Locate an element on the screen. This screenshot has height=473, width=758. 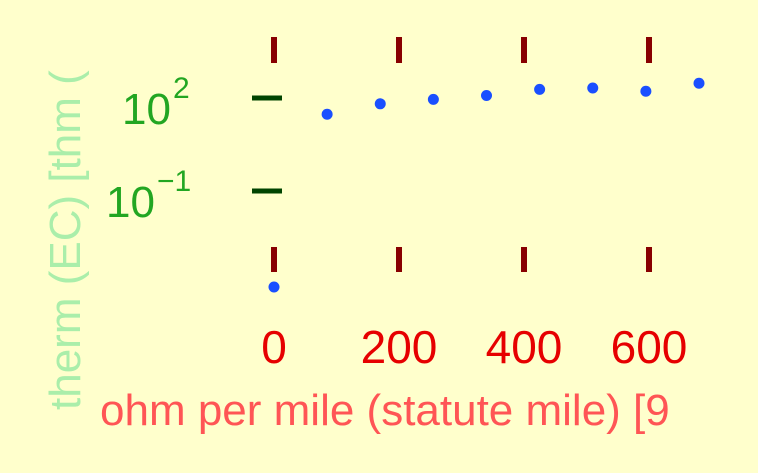
y-tick-marks is located at coordinates (267, 144).